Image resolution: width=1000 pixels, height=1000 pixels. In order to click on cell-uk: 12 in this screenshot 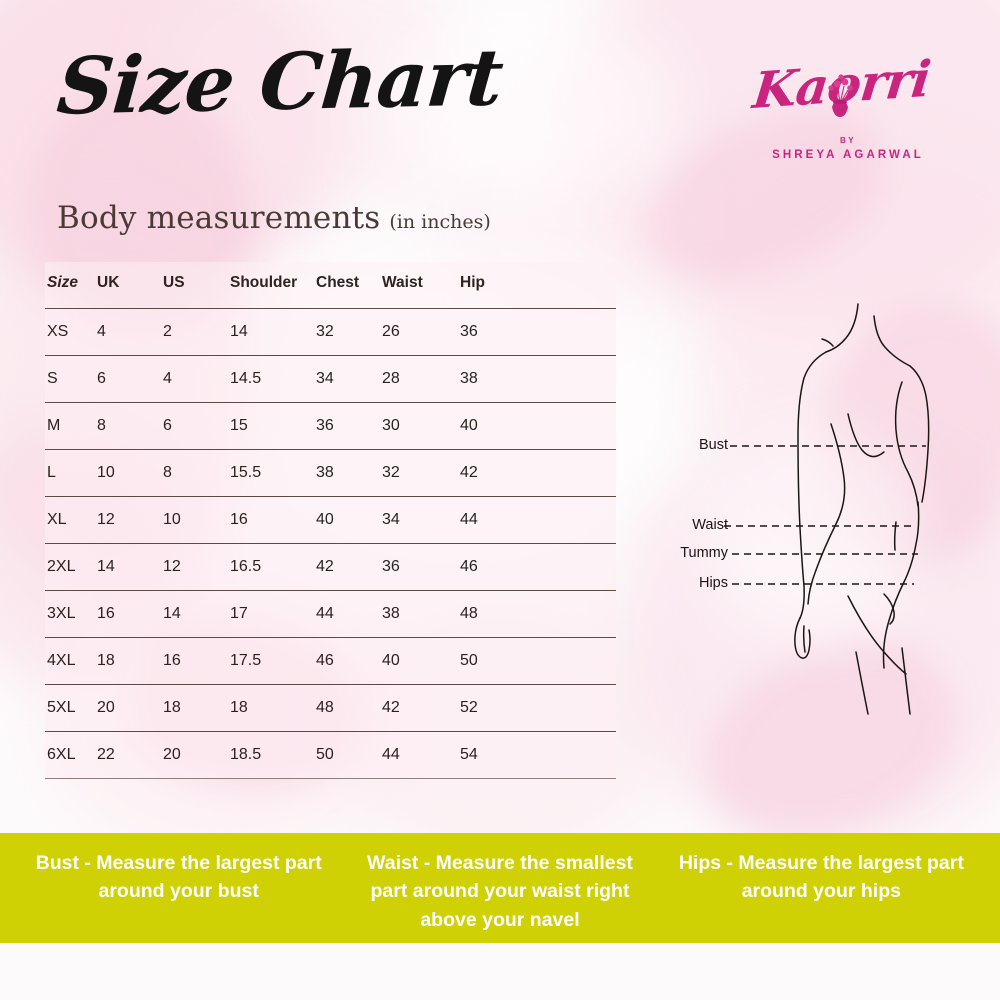, I will do `click(130, 520)`.